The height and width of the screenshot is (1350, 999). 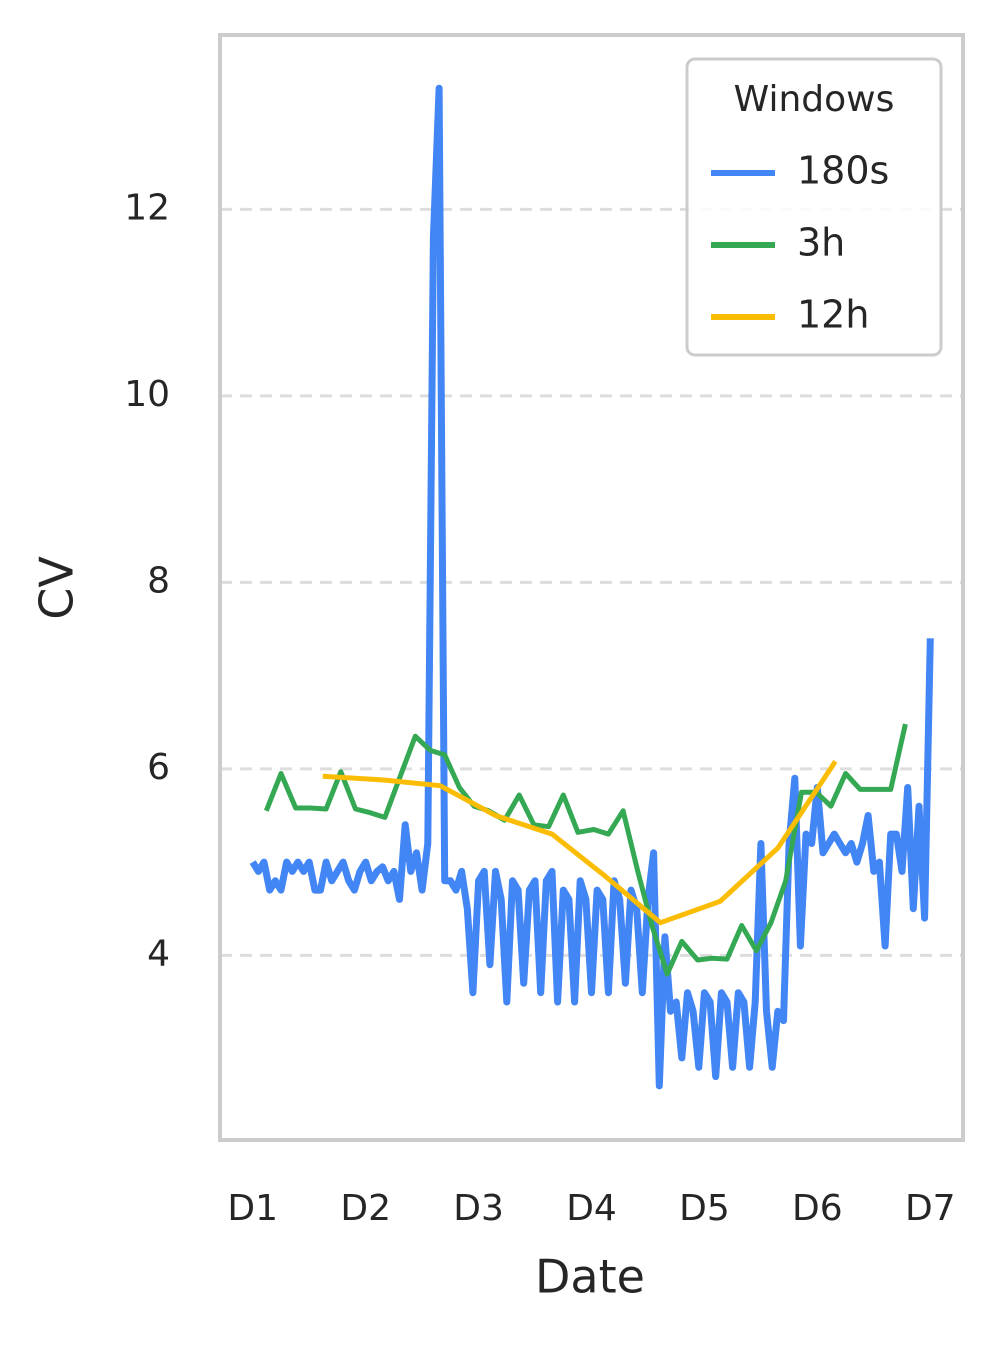 I want to click on x-tick-label: D5, so click(x=704, y=1208).